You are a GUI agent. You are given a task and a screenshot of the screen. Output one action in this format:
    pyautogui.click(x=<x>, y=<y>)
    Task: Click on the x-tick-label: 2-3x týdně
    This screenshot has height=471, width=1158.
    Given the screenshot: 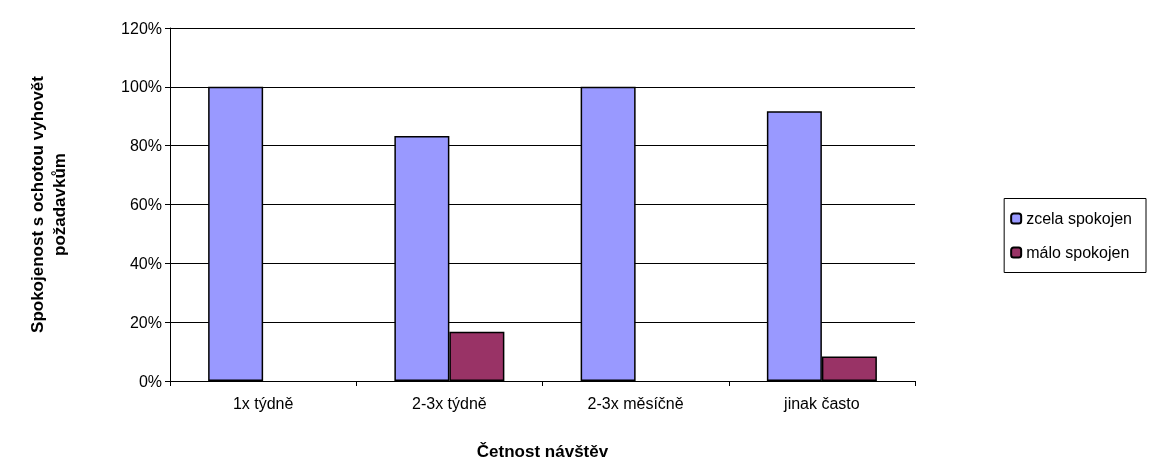 What is the action you would take?
    pyautogui.click(x=449, y=403)
    